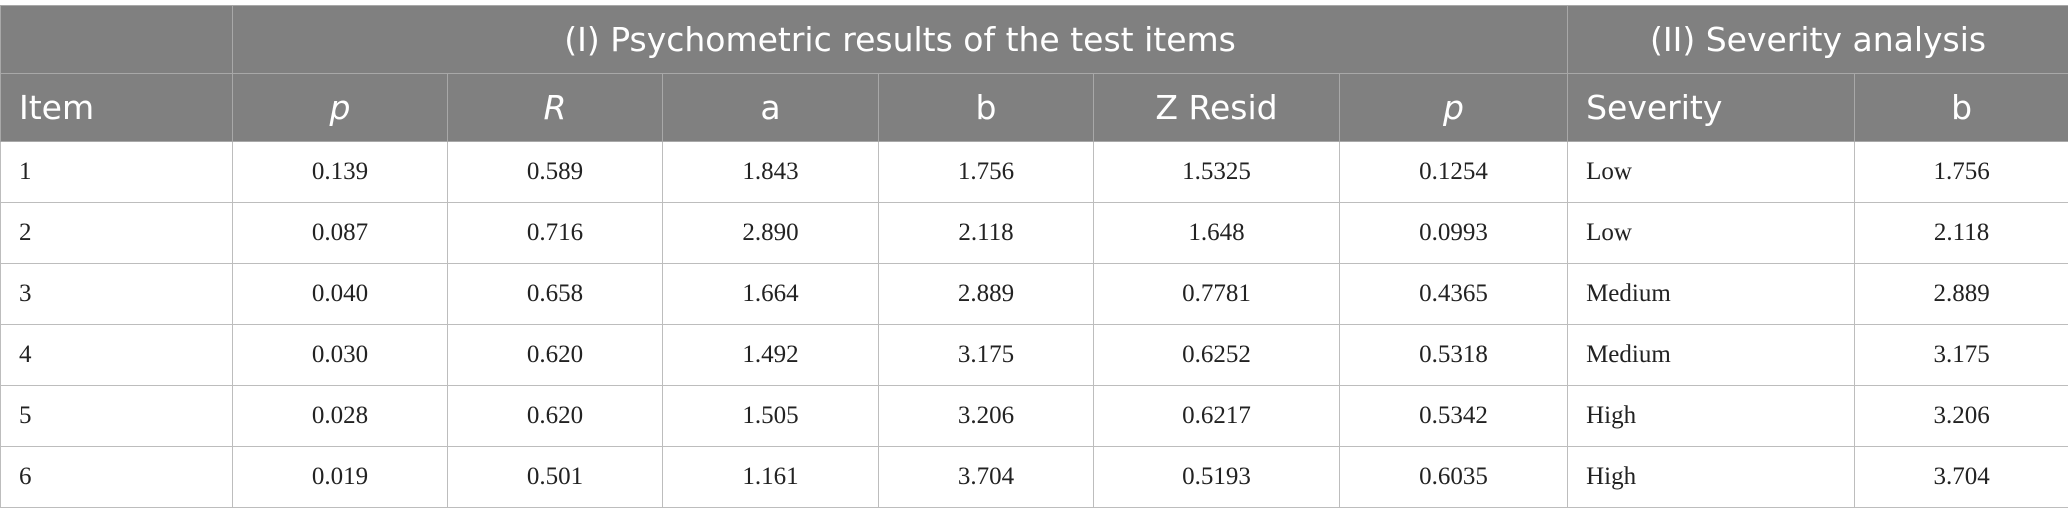  I want to click on table-cell: 0.139, so click(340, 172).